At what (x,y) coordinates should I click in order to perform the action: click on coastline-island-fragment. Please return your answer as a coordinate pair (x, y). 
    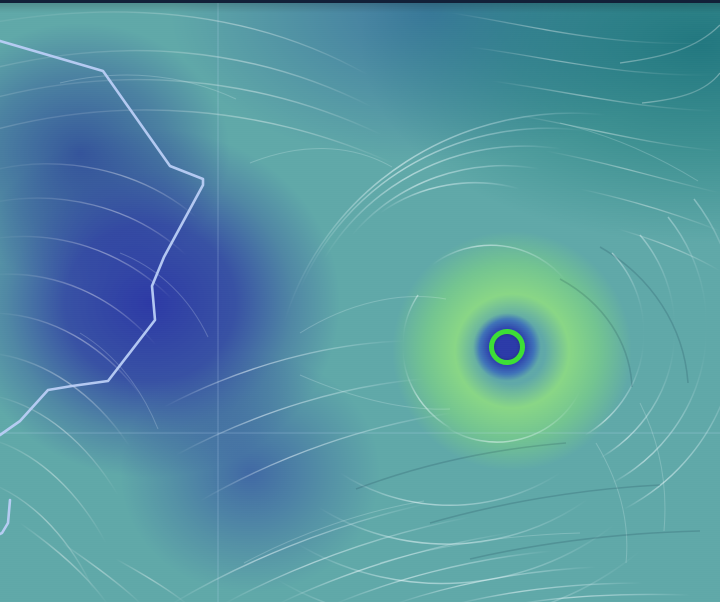
    Looking at the image, I should click on (6, 517).